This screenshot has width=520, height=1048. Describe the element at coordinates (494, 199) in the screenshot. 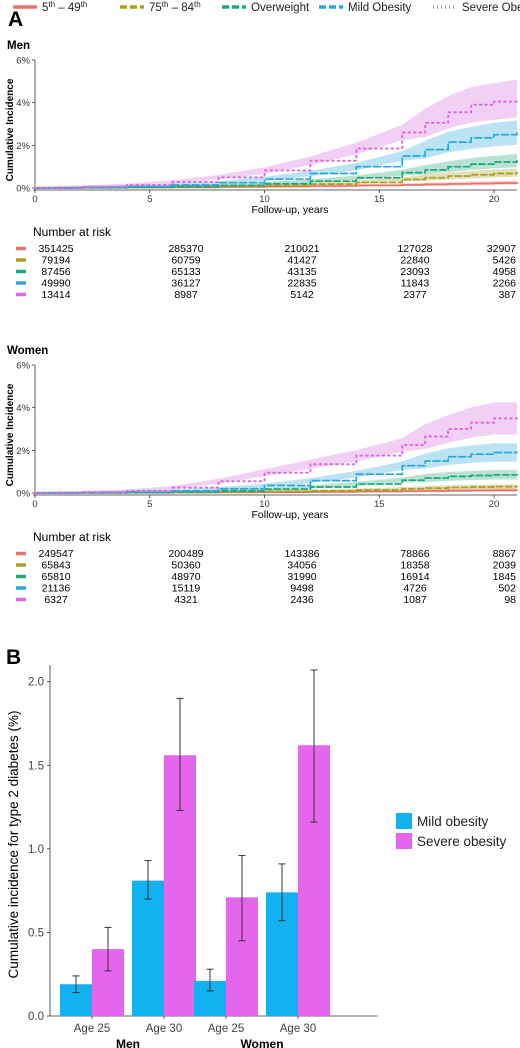

I see `x-tick-label: 20` at that location.